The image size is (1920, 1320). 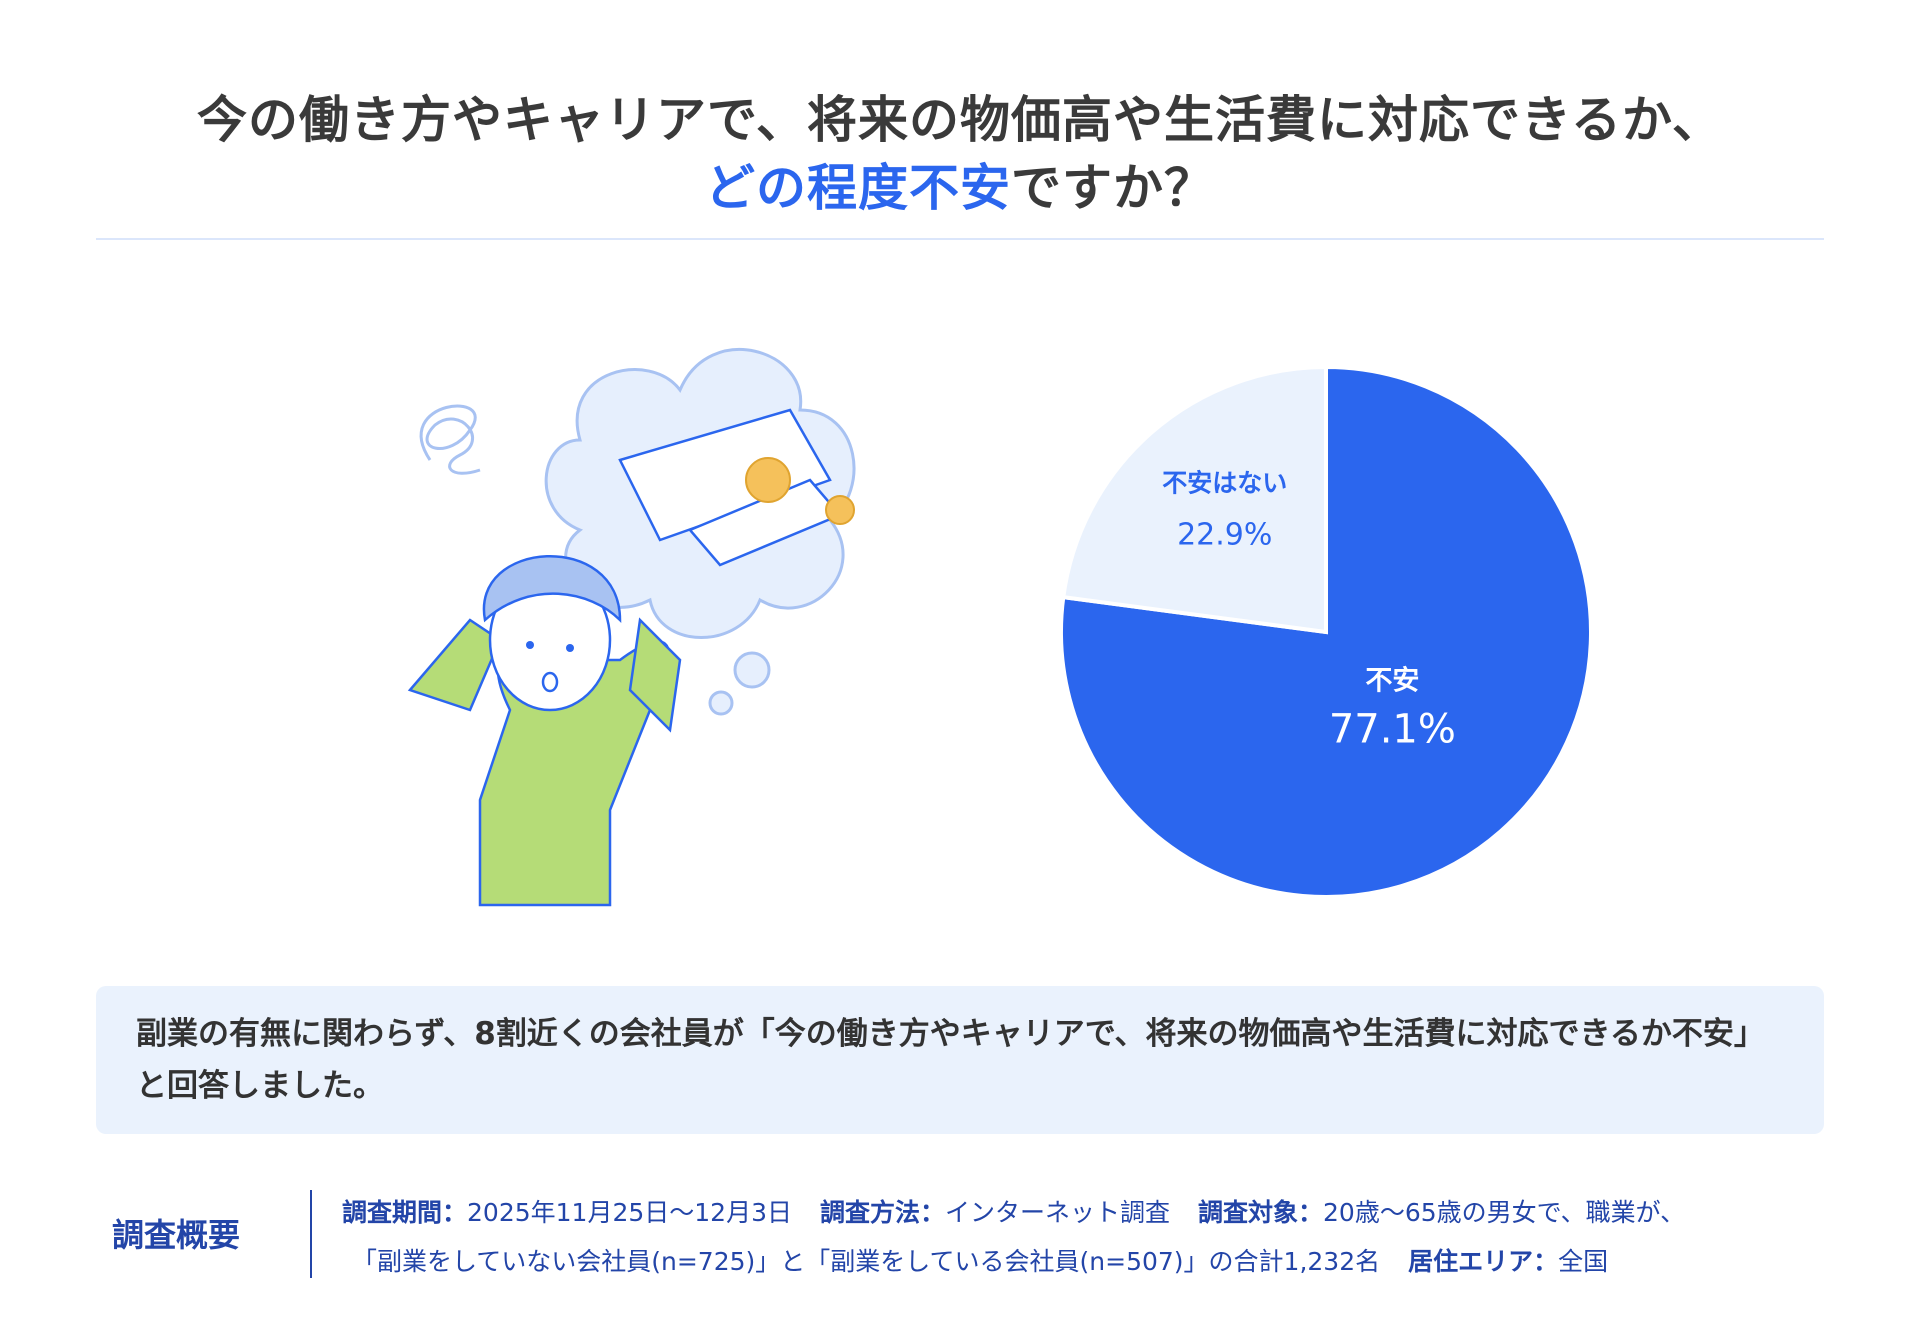 I want to click on slice-value-not-anxious: 22.9%, so click(x=1224, y=534).